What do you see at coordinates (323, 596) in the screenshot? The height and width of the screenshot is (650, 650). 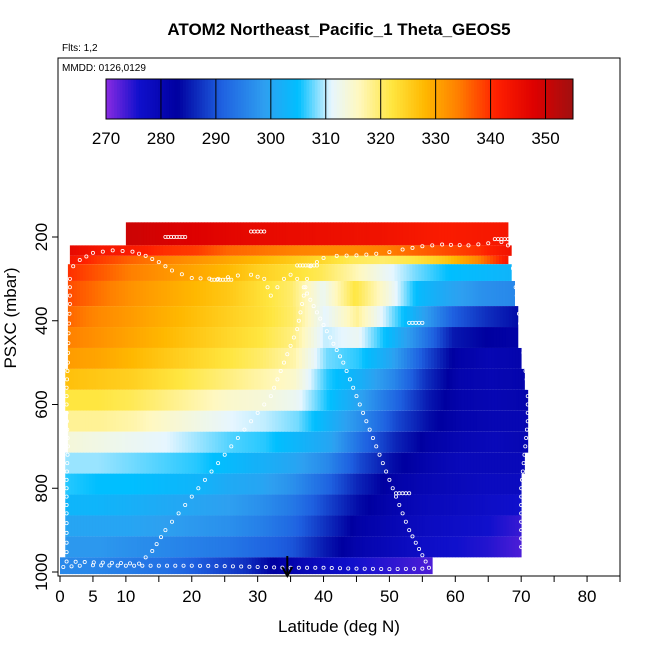 I see `x-tick-label: 40` at bounding box center [323, 596].